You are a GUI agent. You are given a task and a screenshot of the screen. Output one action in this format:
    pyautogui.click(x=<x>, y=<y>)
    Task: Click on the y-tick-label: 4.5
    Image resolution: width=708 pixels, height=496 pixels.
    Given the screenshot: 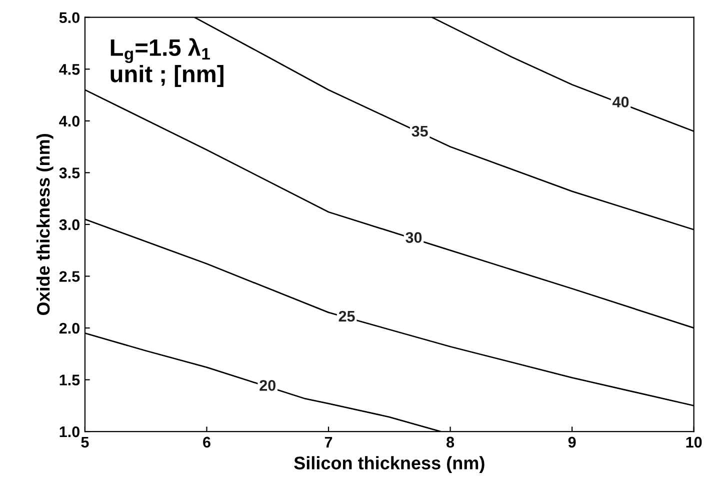 What is the action you would take?
    pyautogui.click(x=69, y=69)
    